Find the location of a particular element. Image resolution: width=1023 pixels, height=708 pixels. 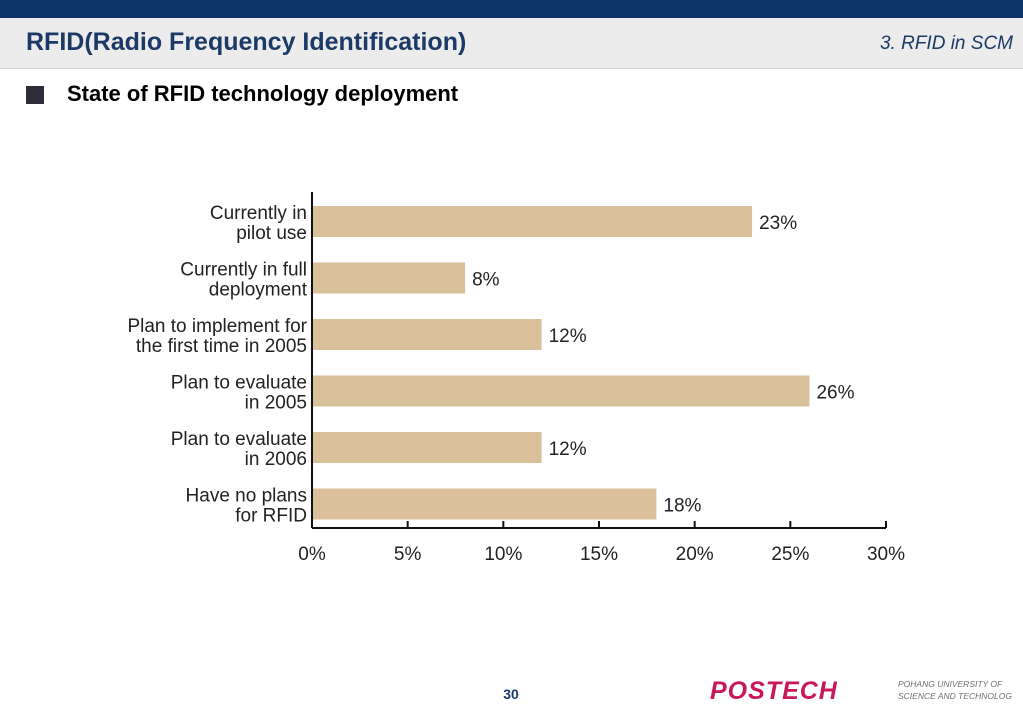

slide-title: RFID(Radio Frequency Identification) is located at coordinates (246, 42).